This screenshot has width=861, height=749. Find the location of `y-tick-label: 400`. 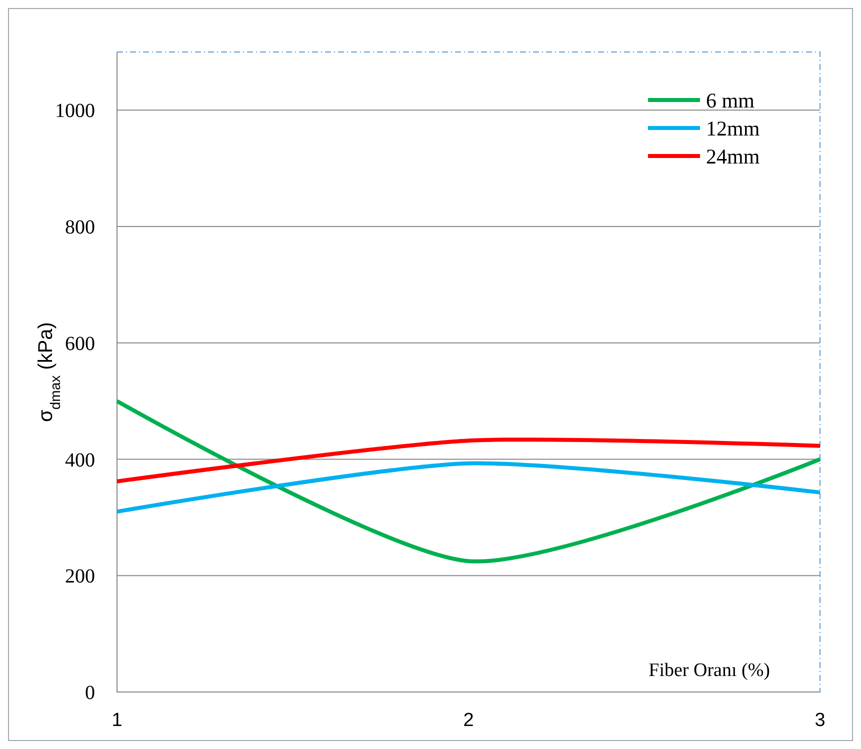

y-tick-label: 400 is located at coordinates (80, 460).